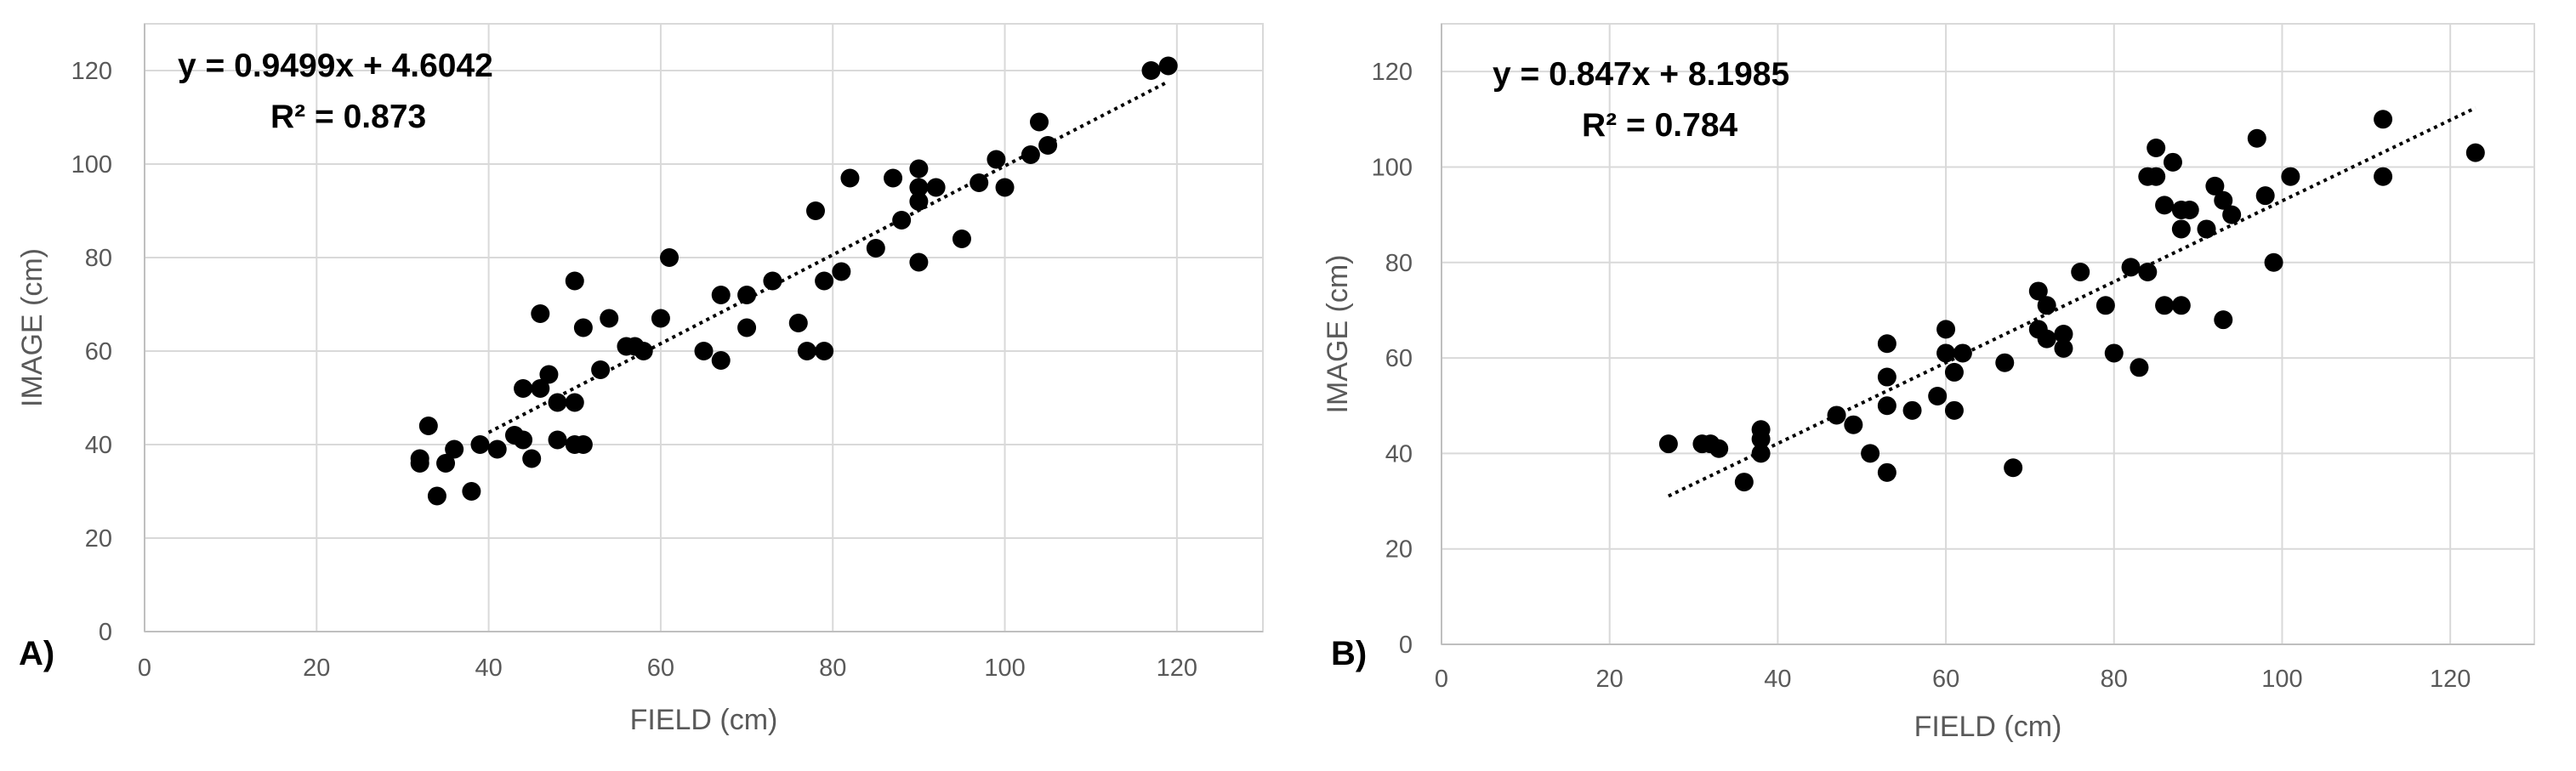 This screenshot has height=771, width=2576. What do you see at coordinates (36, 654) in the screenshot?
I see `panel-label: A)` at bounding box center [36, 654].